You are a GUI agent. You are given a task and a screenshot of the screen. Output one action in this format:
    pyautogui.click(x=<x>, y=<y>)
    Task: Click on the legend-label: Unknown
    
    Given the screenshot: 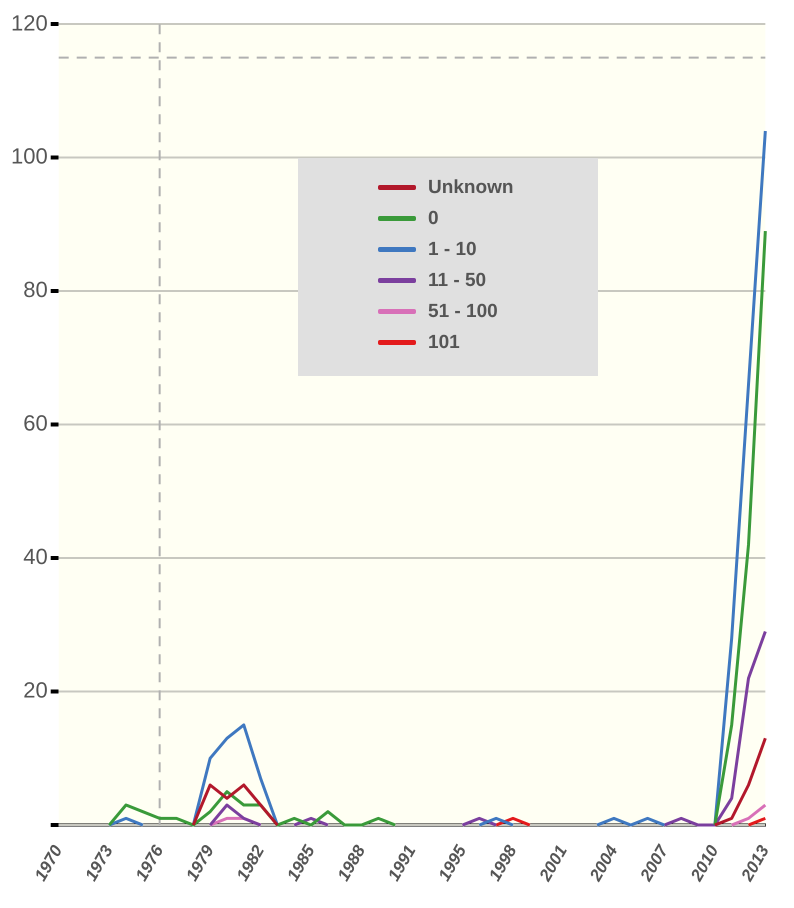 What is the action you would take?
    pyautogui.click(x=471, y=187)
    